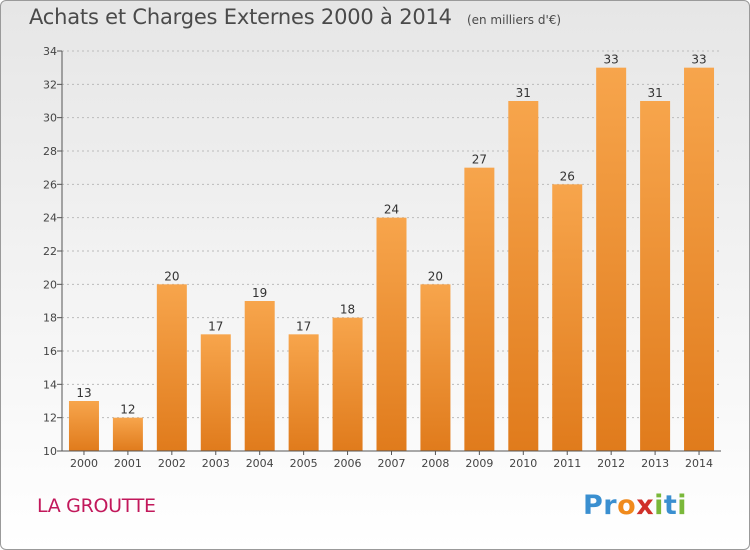 This screenshot has height=550, width=750. I want to click on logo-letter: P, so click(593, 505).